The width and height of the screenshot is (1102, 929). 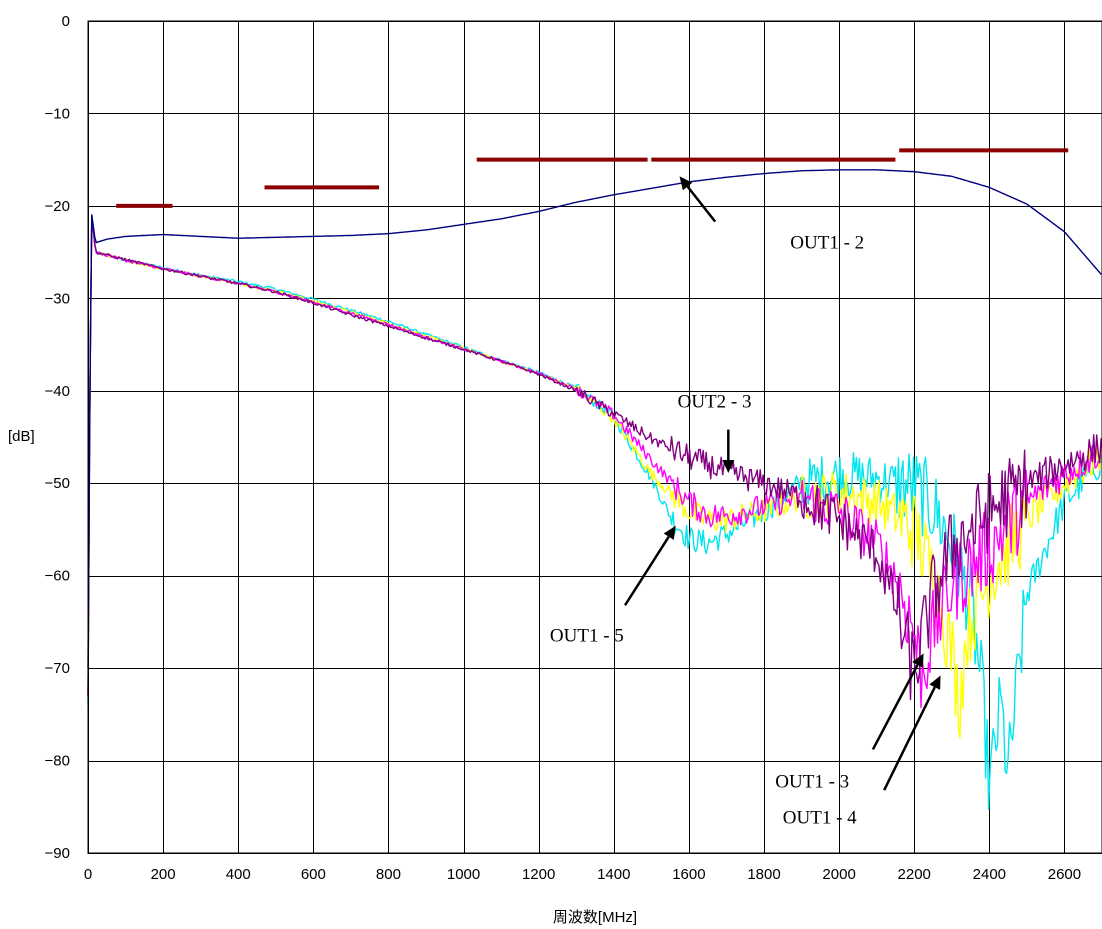 What do you see at coordinates (57, 391) in the screenshot?
I see `y-tick-label: −40` at bounding box center [57, 391].